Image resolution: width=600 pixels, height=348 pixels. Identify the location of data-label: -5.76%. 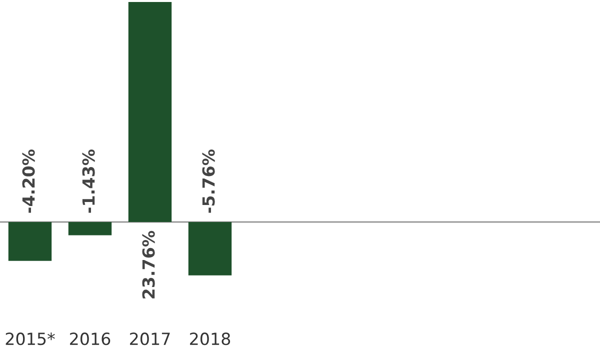
(208, 181).